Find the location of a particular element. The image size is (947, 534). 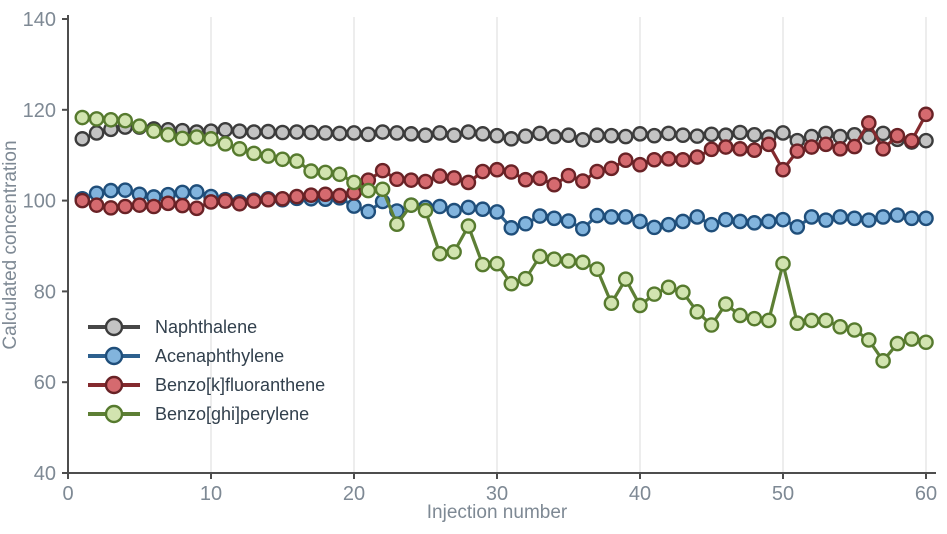

legend-dot-benzo-k-fluoranthene is located at coordinates (114, 385).